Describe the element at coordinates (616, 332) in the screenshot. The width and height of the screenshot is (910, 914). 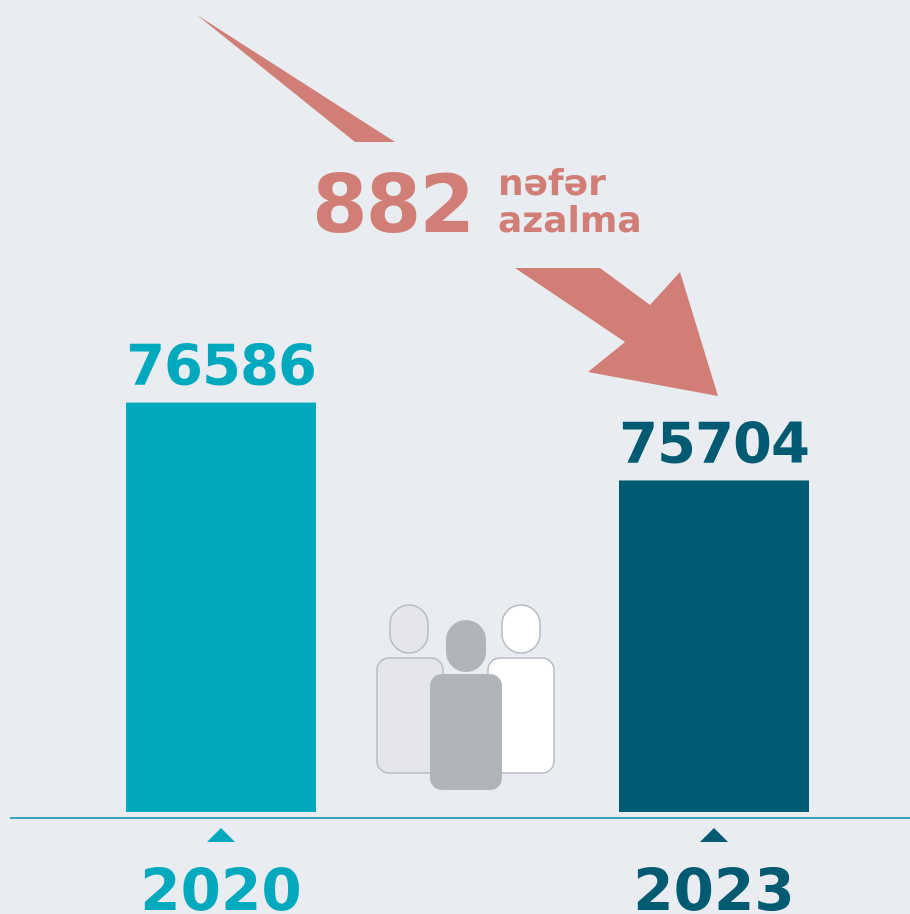
I see `arrow-head` at that location.